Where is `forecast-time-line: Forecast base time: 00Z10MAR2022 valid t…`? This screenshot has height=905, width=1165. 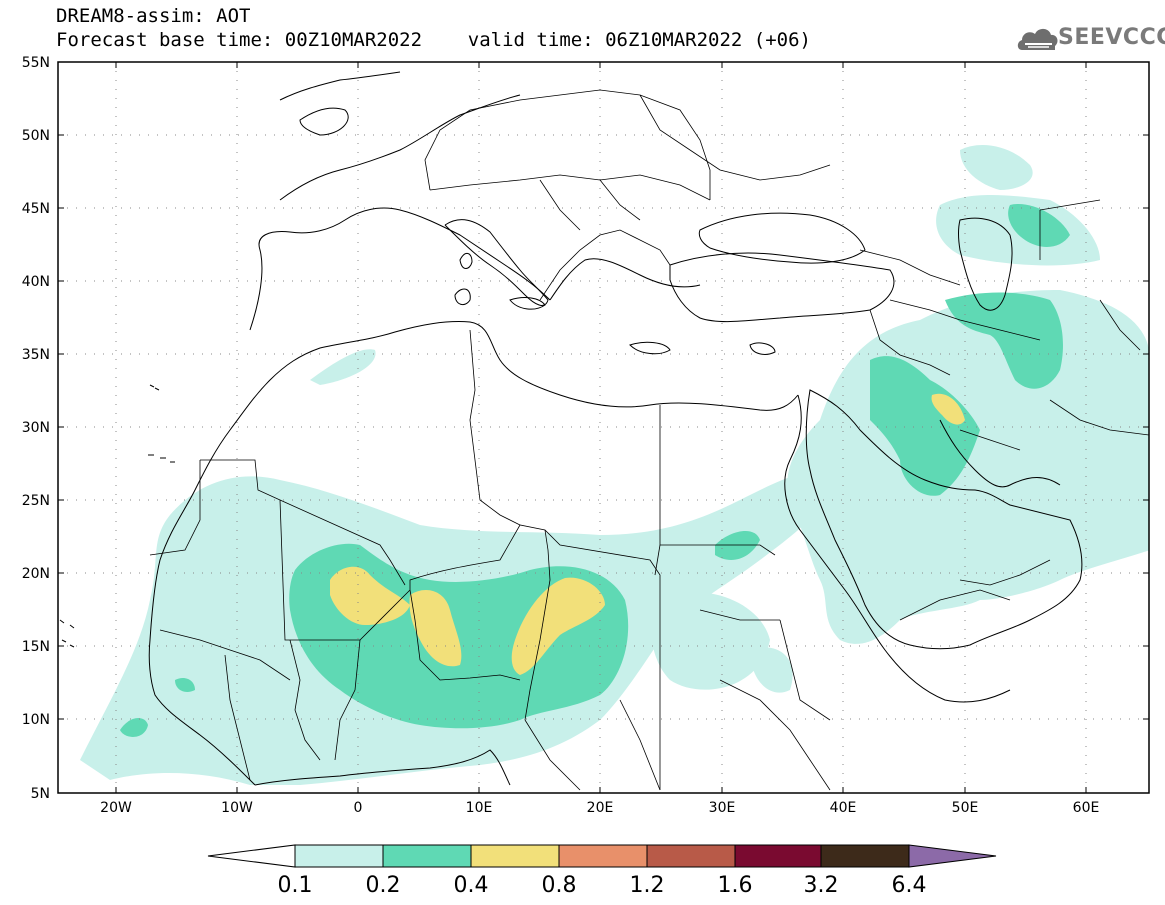 forecast-time-line: Forecast base time: 00Z10MAR2022 valid t… is located at coordinates (433, 40).